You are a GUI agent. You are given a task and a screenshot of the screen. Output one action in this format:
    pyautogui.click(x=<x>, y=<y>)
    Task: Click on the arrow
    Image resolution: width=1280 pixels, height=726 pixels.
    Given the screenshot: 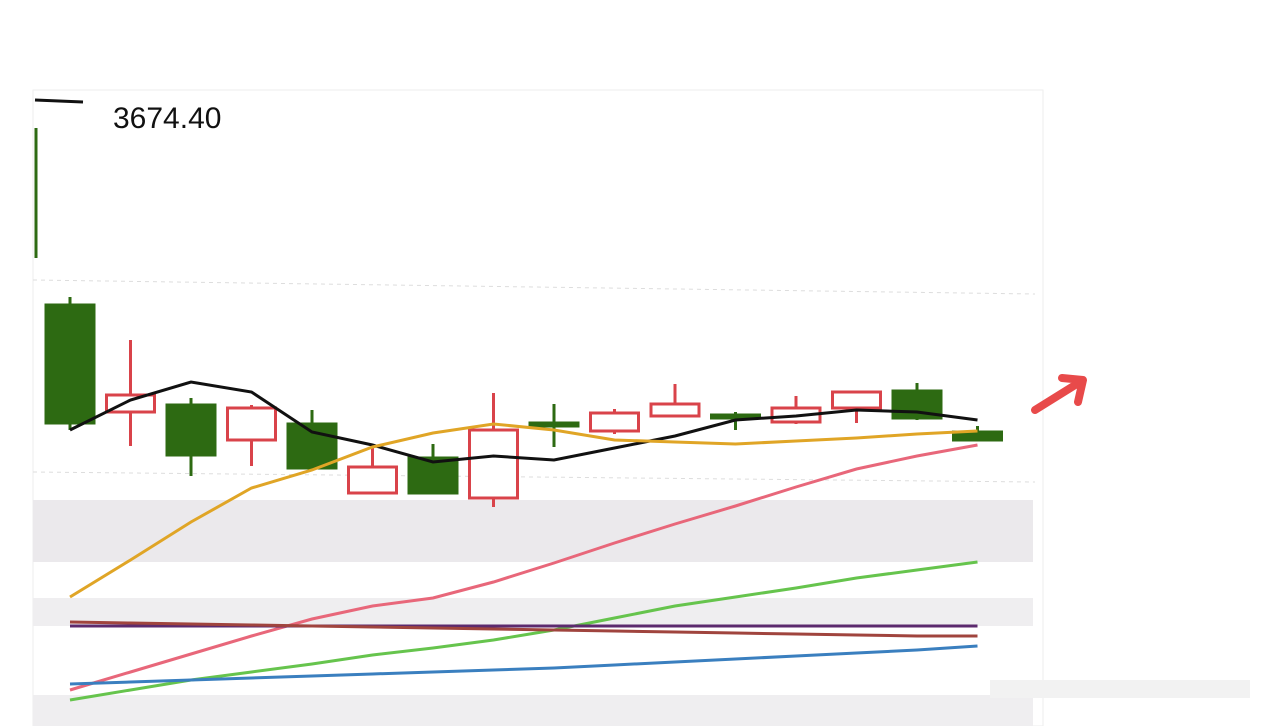 What is the action you would take?
    pyautogui.click(x=1059, y=394)
    